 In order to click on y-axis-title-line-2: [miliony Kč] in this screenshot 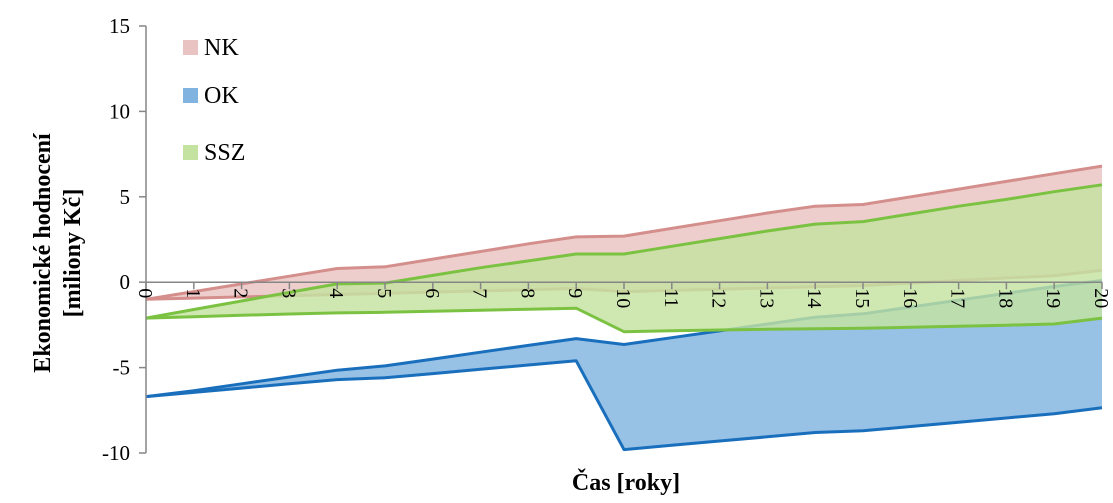, I will do `click(73, 253)`.